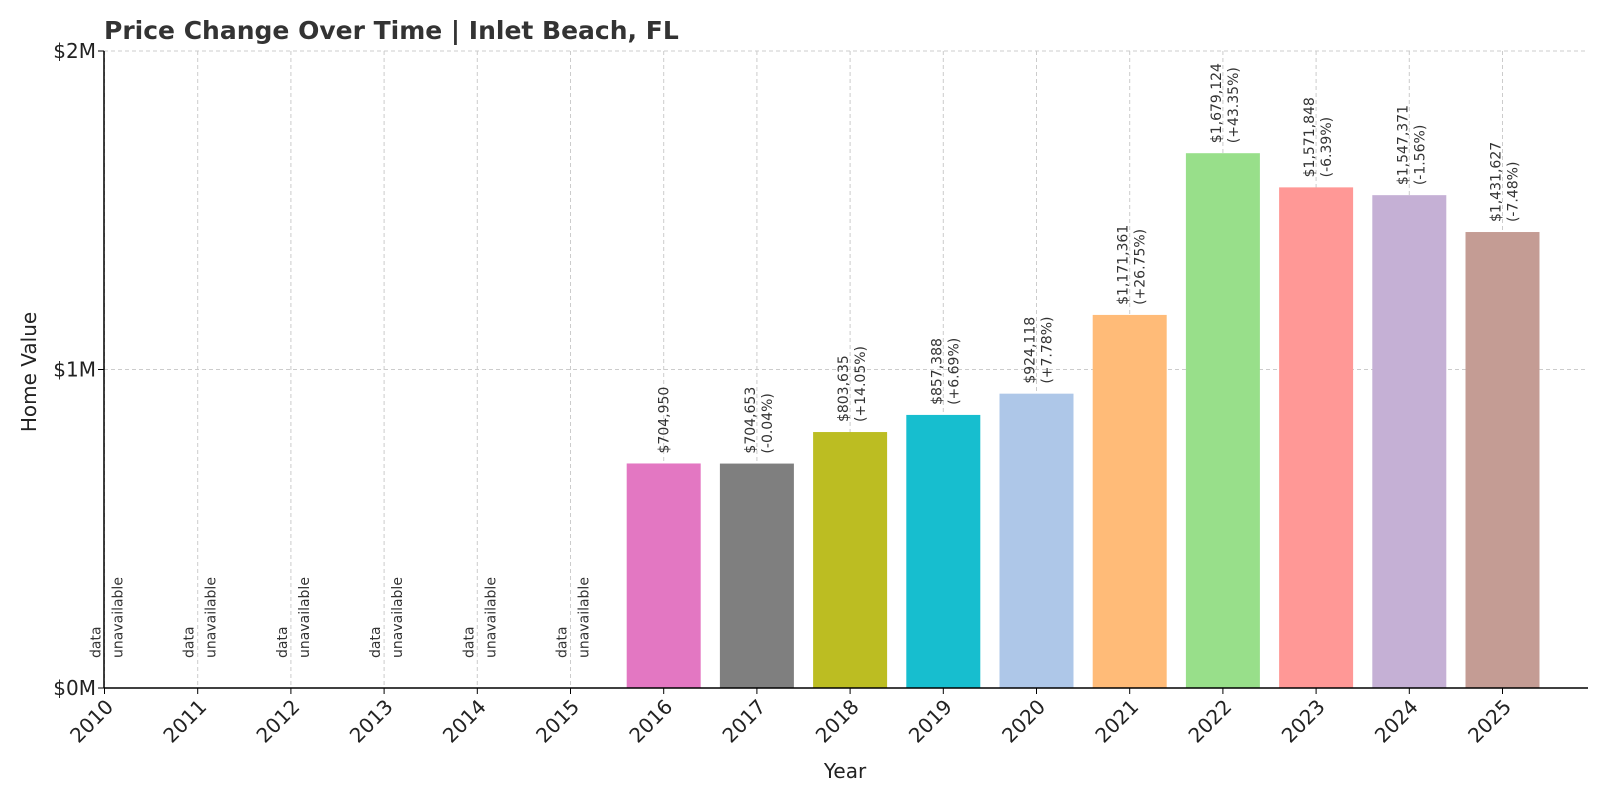 The width and height of the screenshot is (1600, 800). Describe the element at coordinates (1209, 721) in the screenshot. I see `x-tick-label-2022: 2022` at that location.